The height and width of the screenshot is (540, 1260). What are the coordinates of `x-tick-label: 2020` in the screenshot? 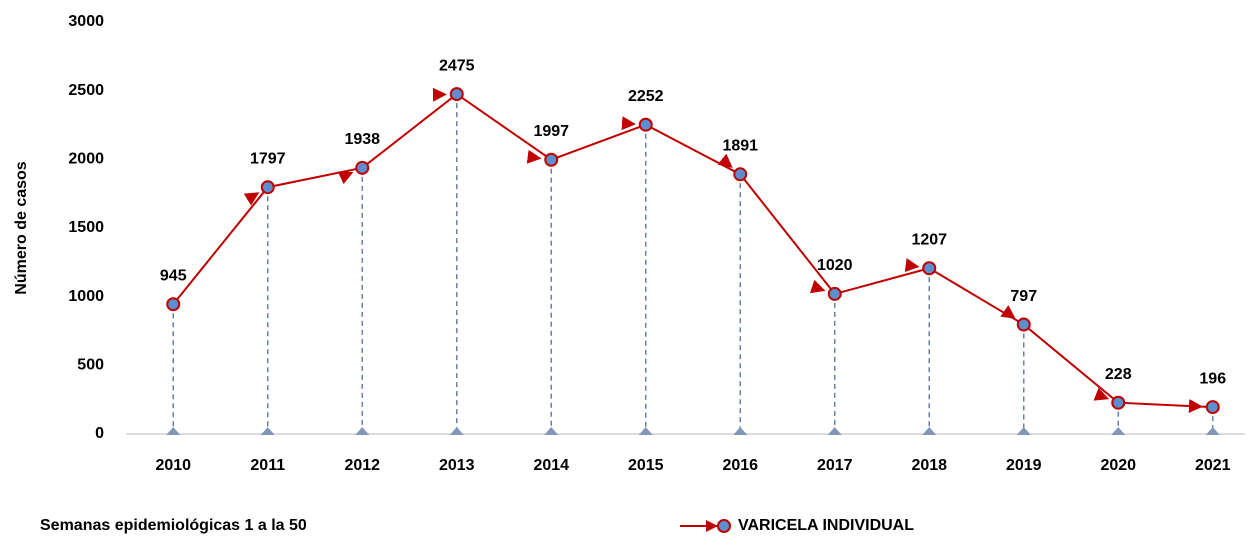 It's located at (1118, 465).